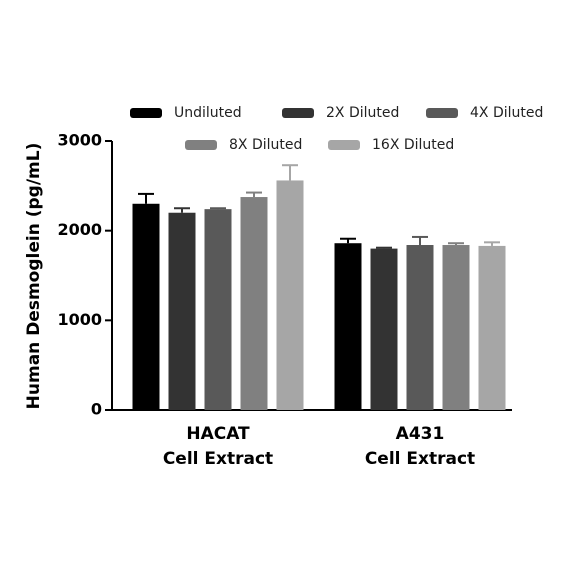 The image size is (584, 584). Describe the element at coordinates (79, 319) in the screenshot. I see `y-tick-label: 1000` at that location.